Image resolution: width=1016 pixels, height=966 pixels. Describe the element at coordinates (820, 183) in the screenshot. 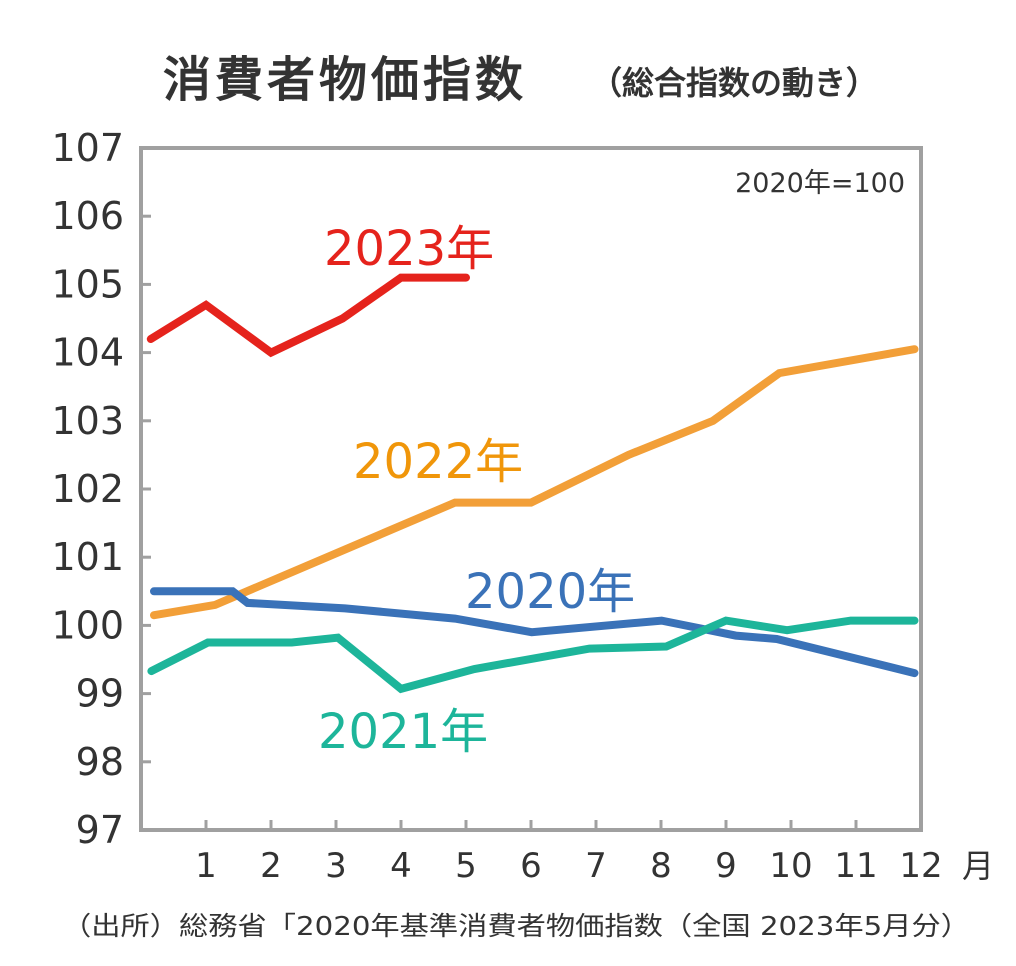

I see `base-annotation: 2020年=100` at that location.